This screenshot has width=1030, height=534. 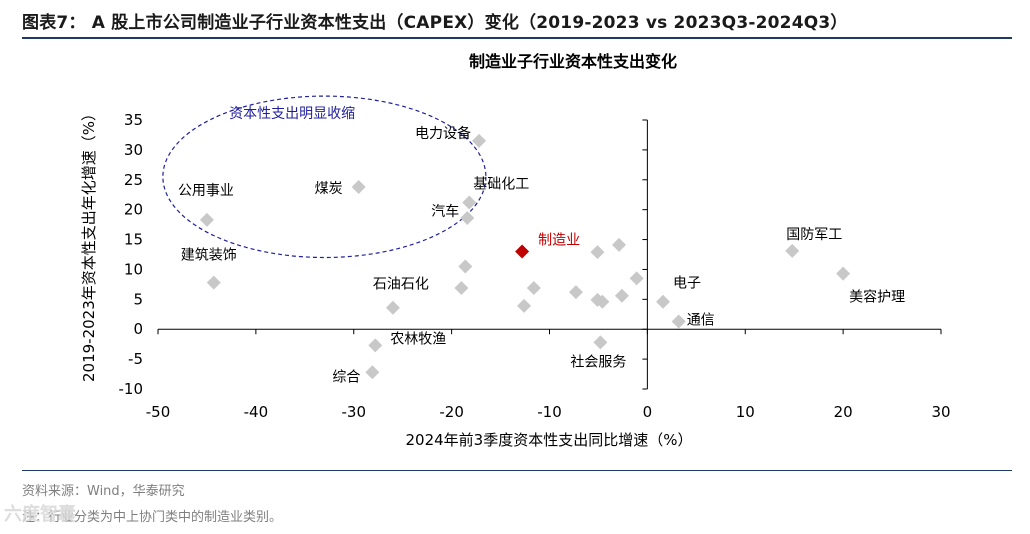 I want to click on shrink-region-ellipse, so click(x=324, y=177).